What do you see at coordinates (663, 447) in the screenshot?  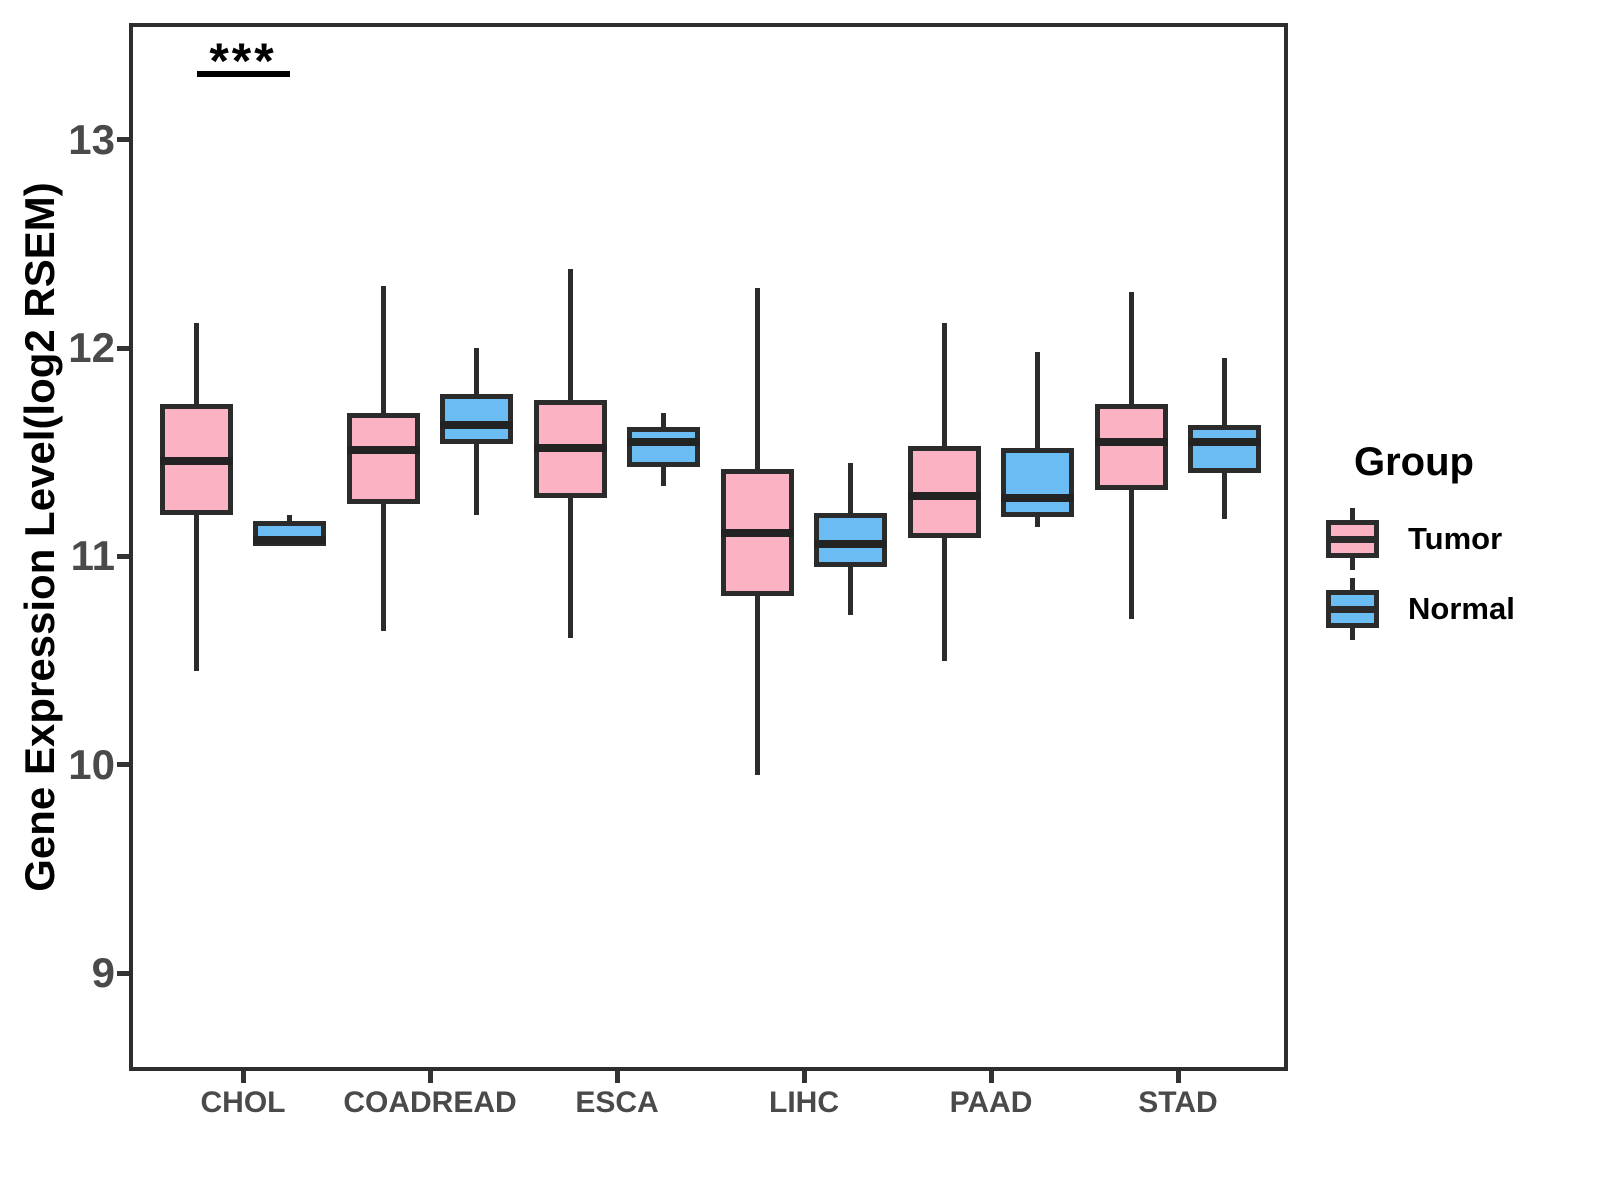 I see `box-ESCA-normal` at bounding box center [663, 447].